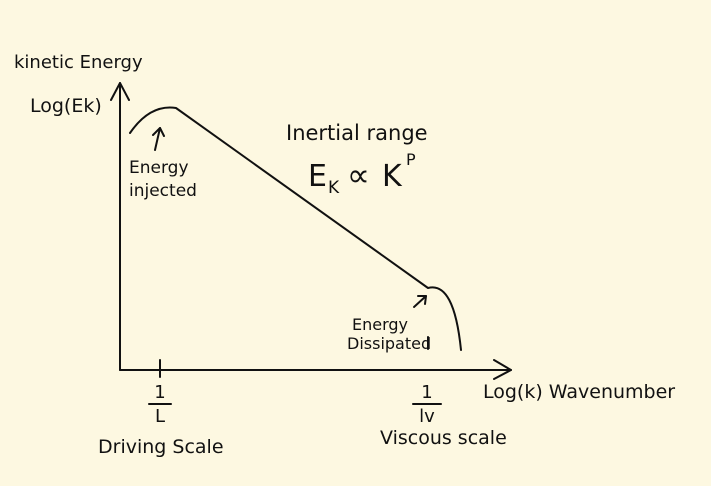  What do you see at coordinates (579, 392) in the screenshot?
I see `x-axis-label: Log(k) Wavenumber` at bounding box center [579, 392].